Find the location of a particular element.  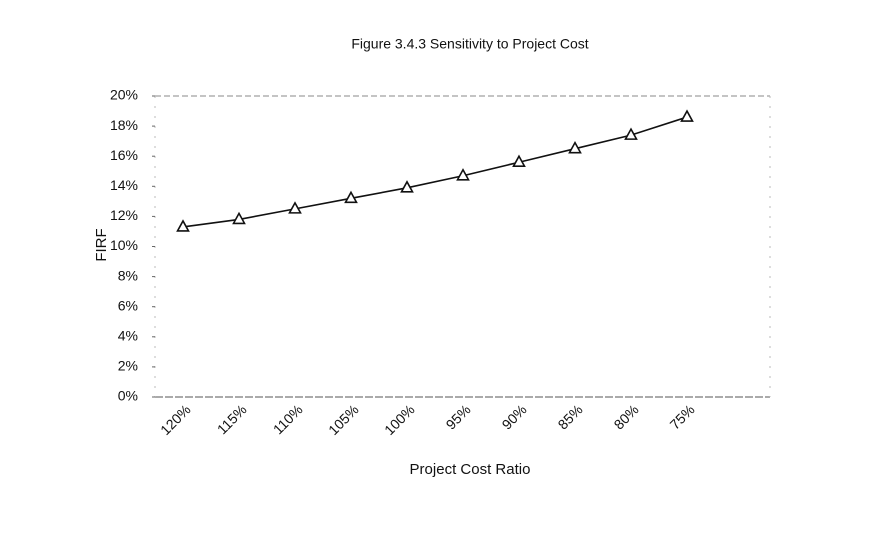

x-tick-label: 80% is located at coordinates (626, 416).